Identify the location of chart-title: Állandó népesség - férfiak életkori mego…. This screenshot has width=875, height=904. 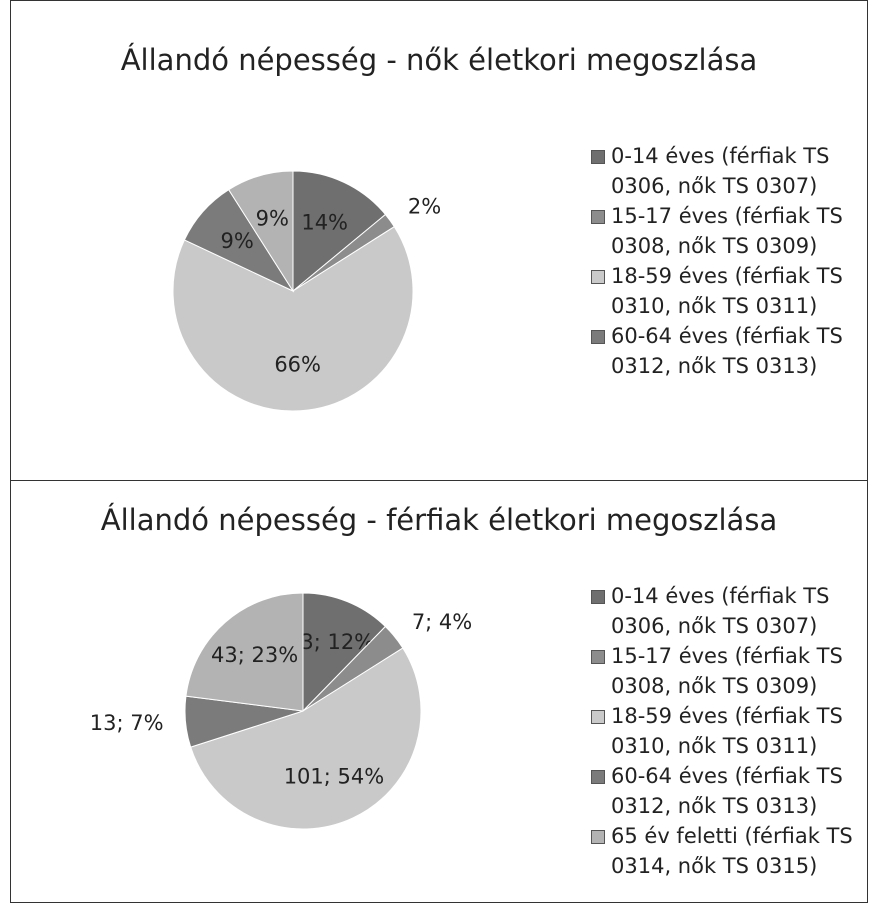
(439, 520).